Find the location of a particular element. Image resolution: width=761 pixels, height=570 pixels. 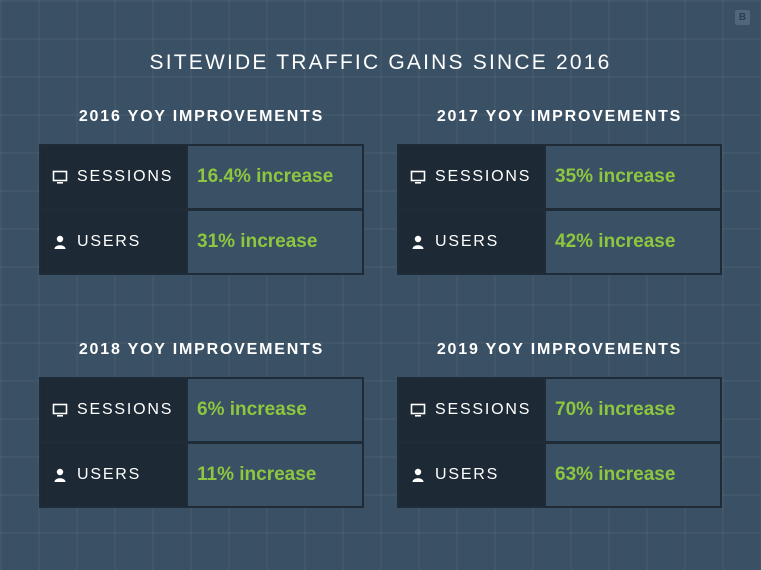

stats-table: SESSIONS 6% increase USERS 11% increase is located at coordinates (201, 442).